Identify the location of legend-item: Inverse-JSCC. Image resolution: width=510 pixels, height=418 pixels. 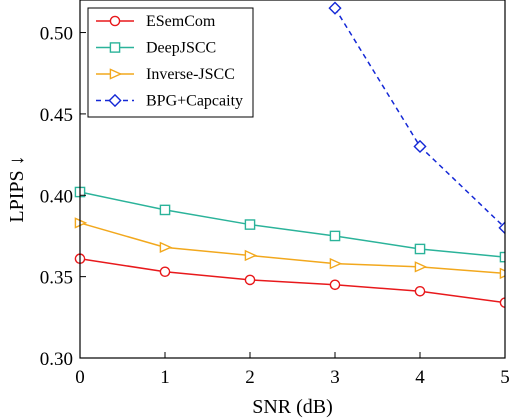
(165, 74).